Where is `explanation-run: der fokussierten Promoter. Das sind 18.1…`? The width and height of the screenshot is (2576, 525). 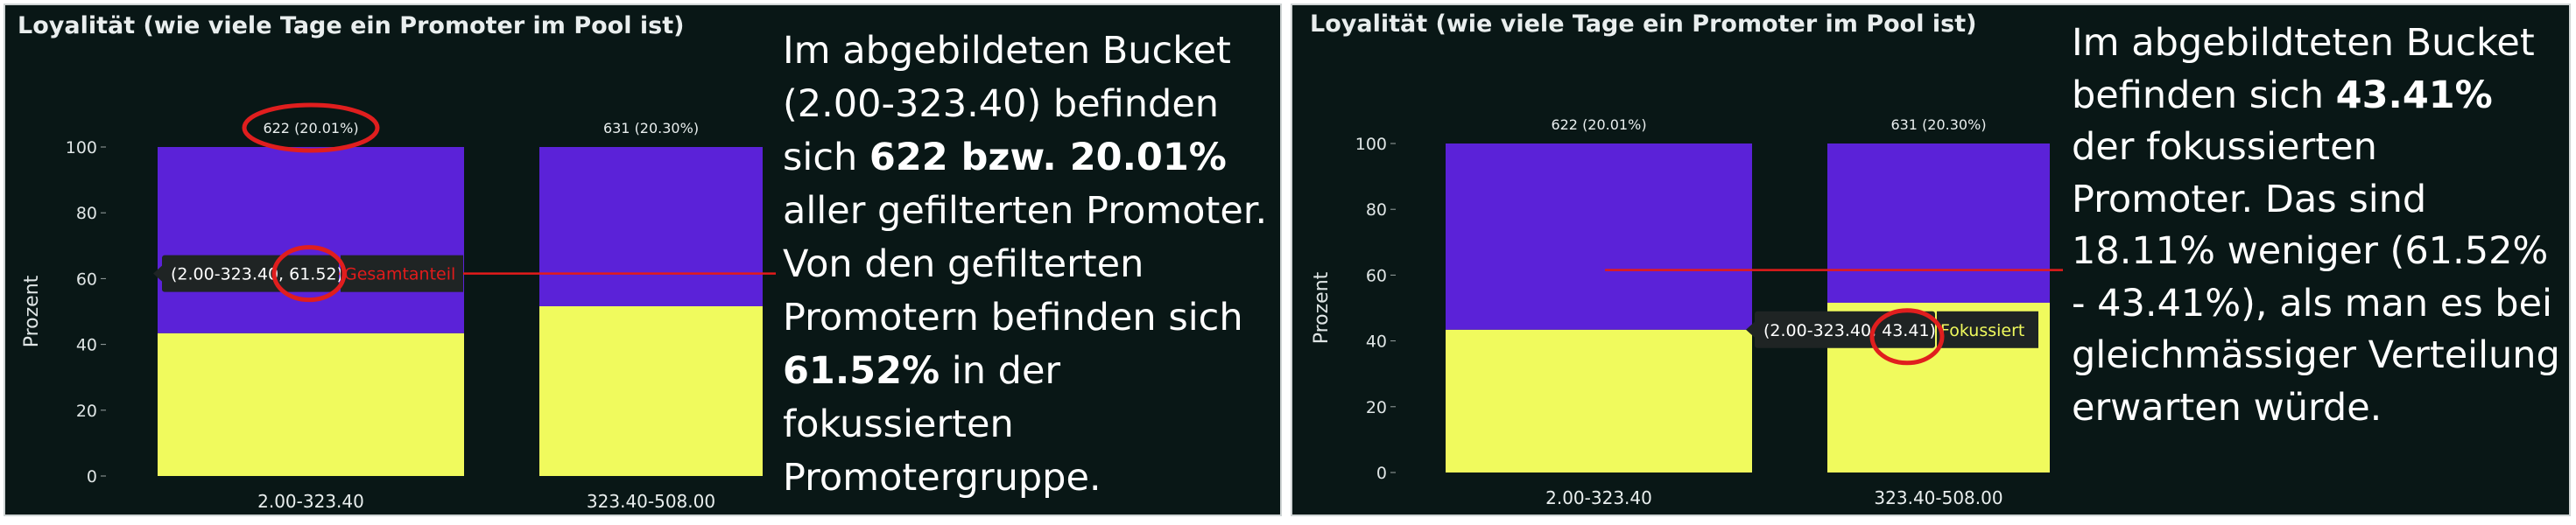 explanation-run: der fokussierten Promoter. Das sind 18.1… is located at coordinates (2316, 277).